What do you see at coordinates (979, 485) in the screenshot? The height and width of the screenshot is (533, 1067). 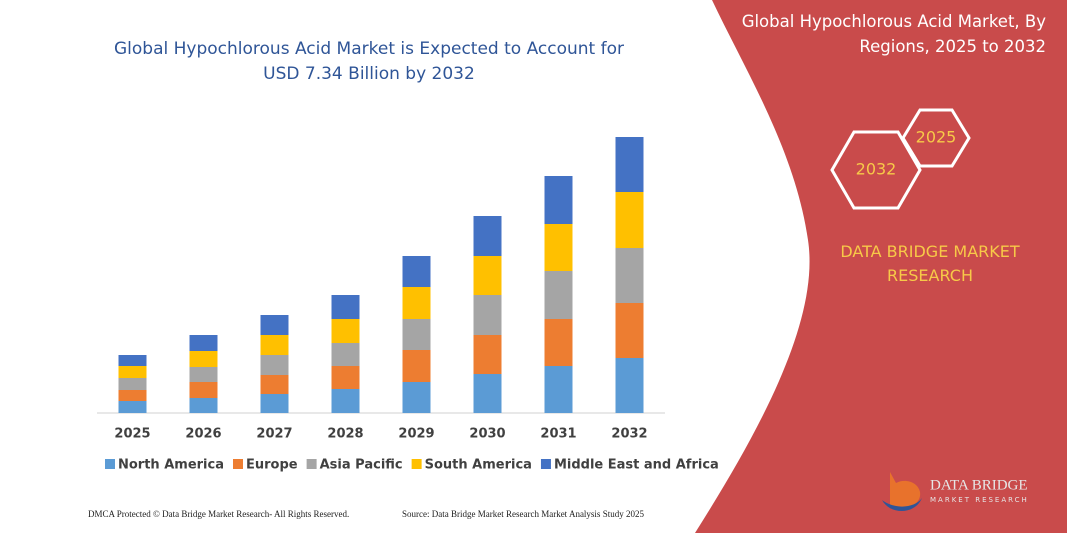 I see `logo-name: DATA BRIDGE` at bounding box center [979, 485].